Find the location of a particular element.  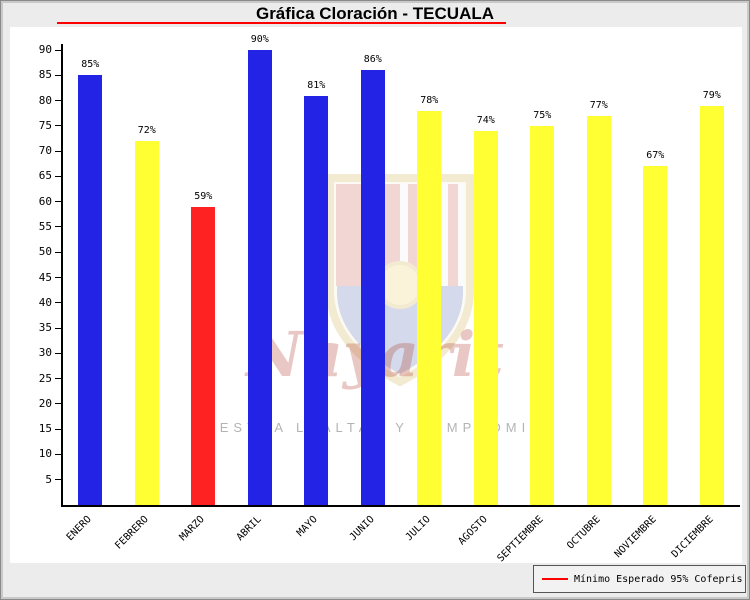

legend-label: Mínimo Esperado 95% Cofepris is located at coordinates (658, 579).